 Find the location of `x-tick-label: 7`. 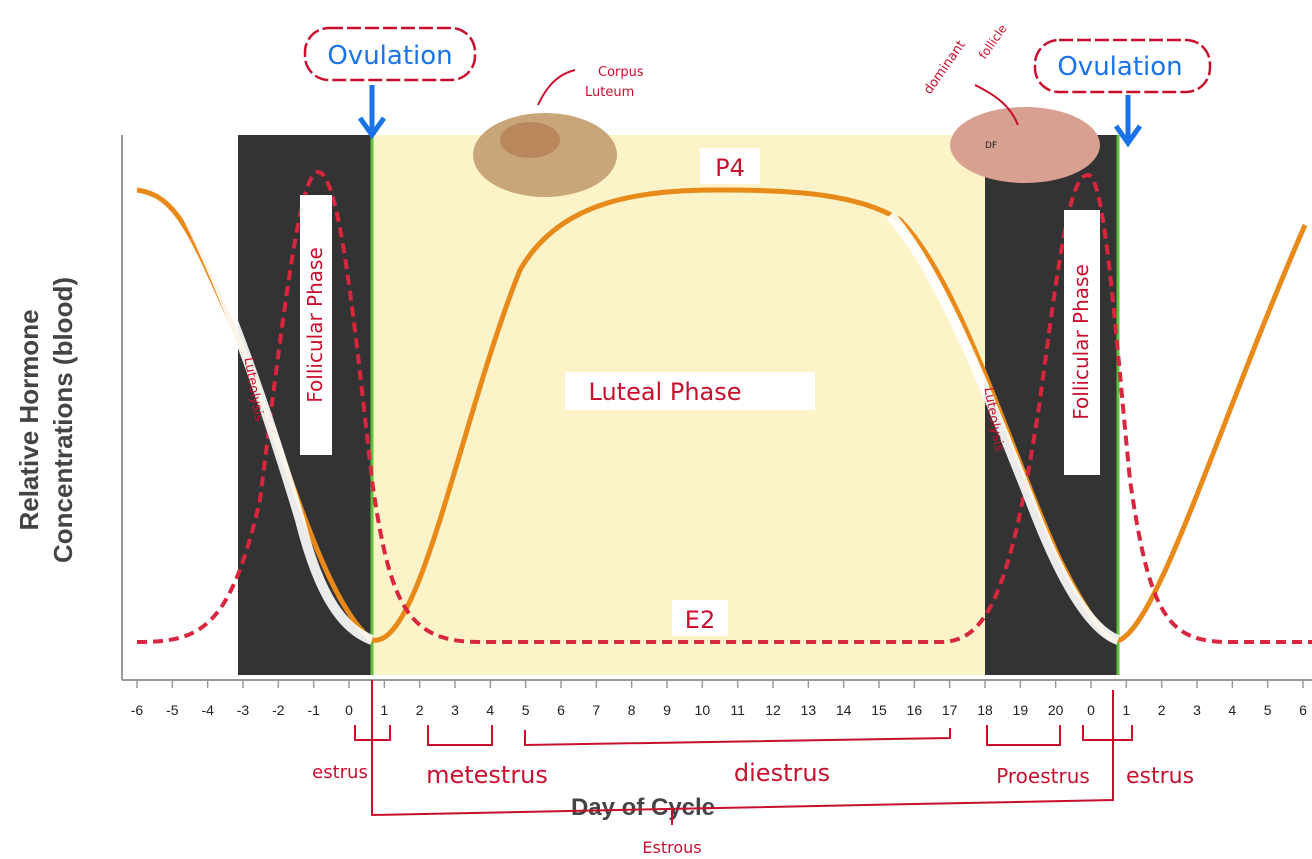

x-tick-label: 7 is located at coordinates (596, 710).